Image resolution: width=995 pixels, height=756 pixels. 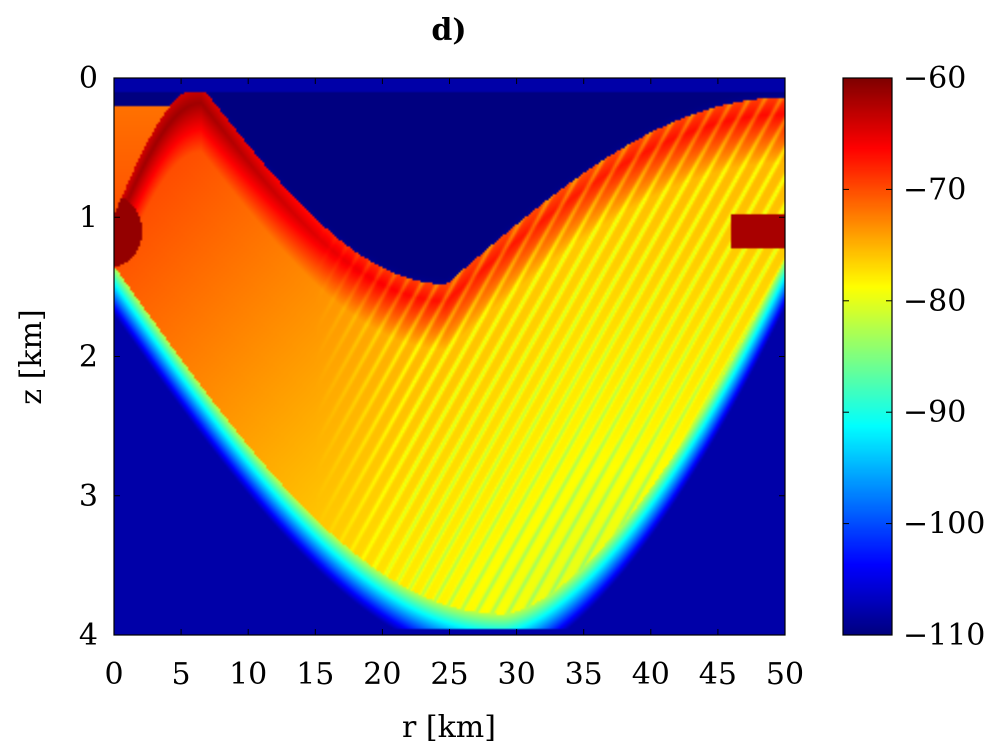 I want to click on colorbar-tick-label: −70, so click(x=934, y=189).